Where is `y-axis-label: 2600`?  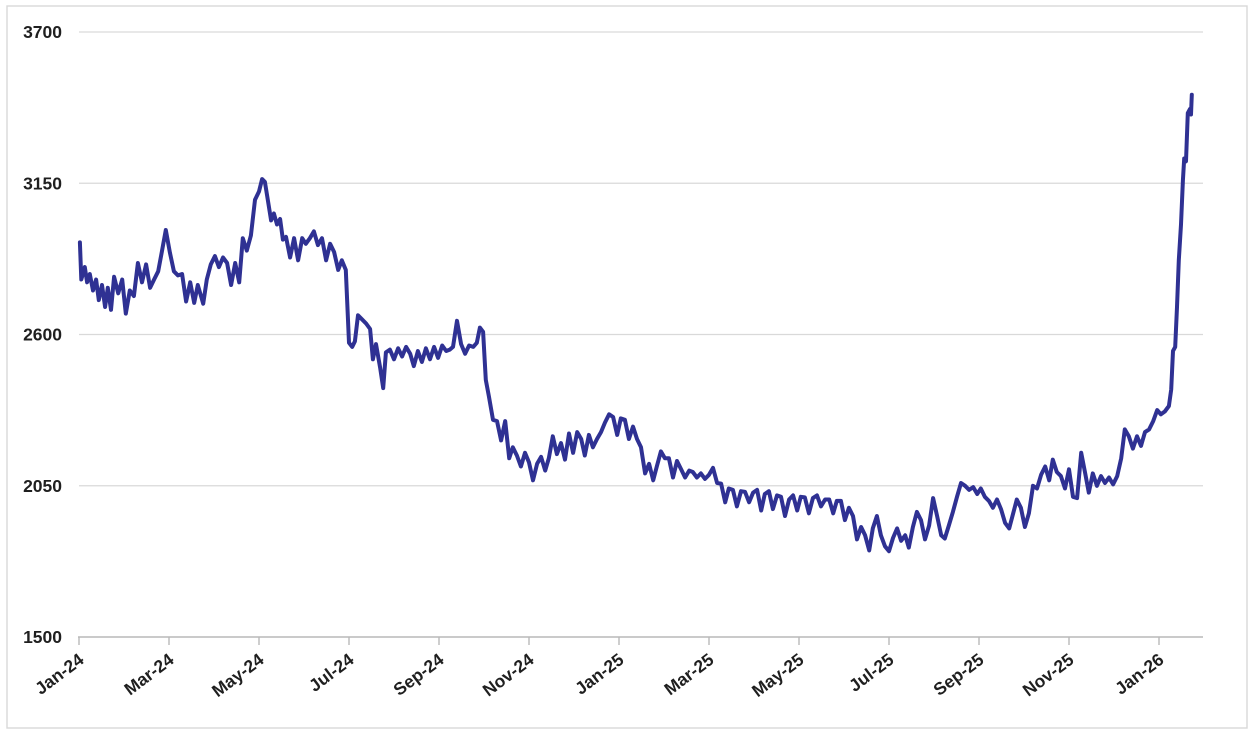 y-axis-label: 2600 is located at coordinates (42, 335).